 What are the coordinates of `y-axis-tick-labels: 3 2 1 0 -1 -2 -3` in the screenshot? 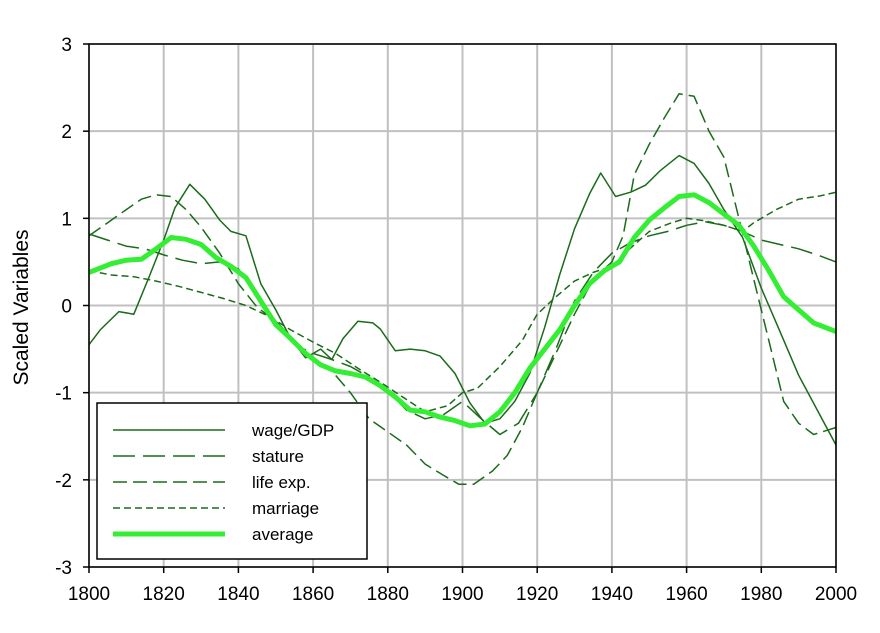 It's located at (72, 307).